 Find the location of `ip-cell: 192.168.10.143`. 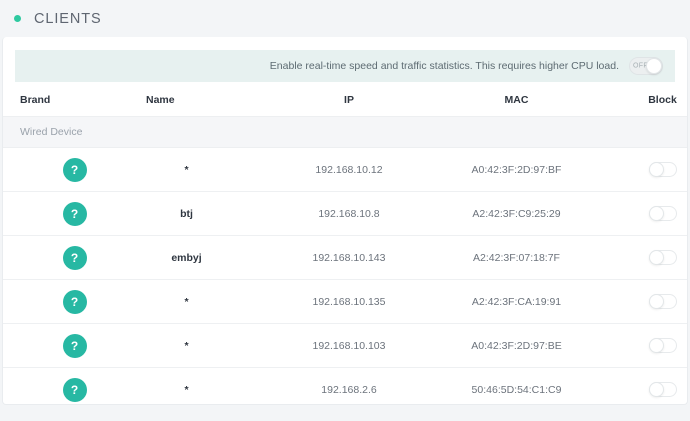

ip-cell: 192.168.10.143 is located at coordinates (349, 257).